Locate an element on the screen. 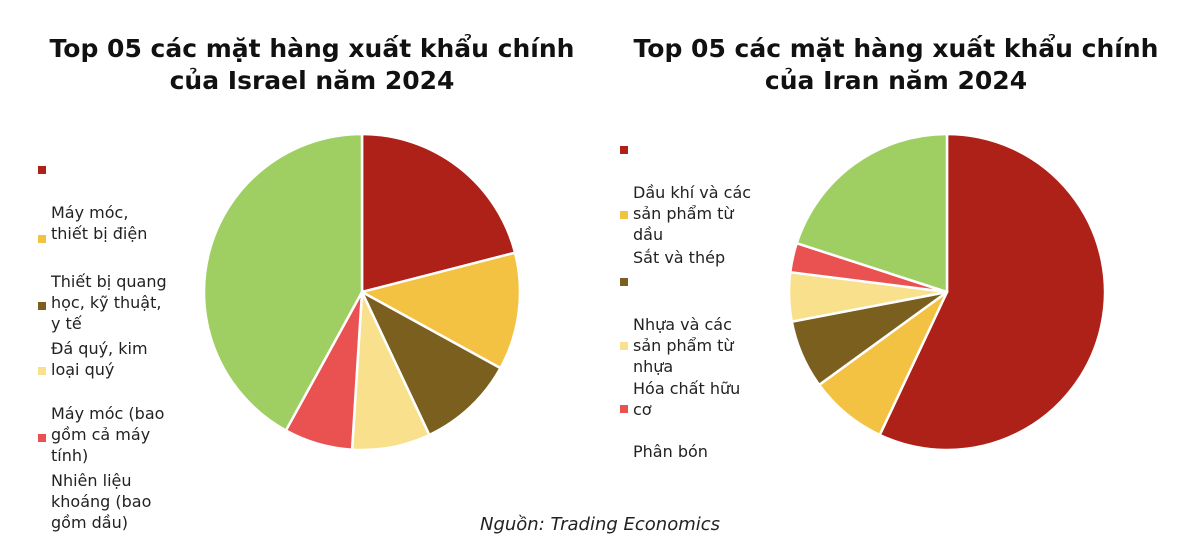 Image resolution: width=1200 pixels, height=557 pixels. iran-legend-label: Dầu khí và các sản phẩm từ dầu is located at coordinates (692, 213).